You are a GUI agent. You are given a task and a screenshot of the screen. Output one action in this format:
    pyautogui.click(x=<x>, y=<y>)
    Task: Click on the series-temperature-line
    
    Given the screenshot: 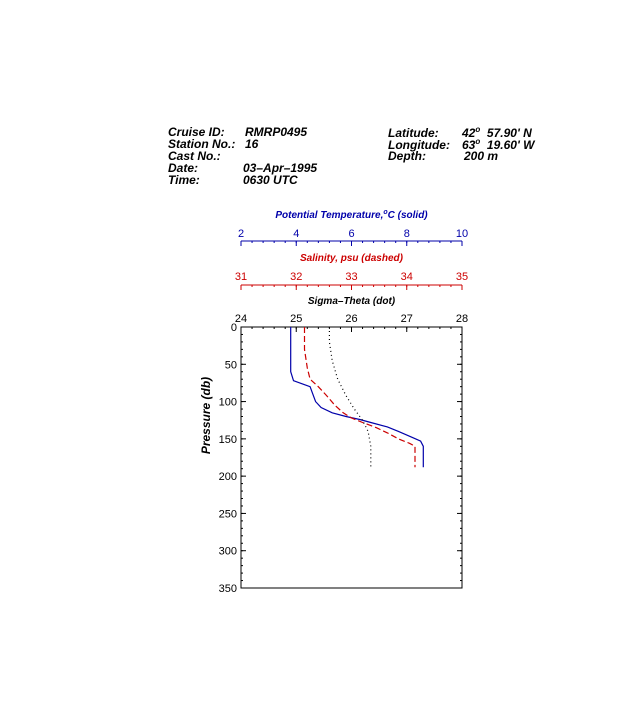 What is the action you would take?
    pyautogui.click(x=357, y=397)
    